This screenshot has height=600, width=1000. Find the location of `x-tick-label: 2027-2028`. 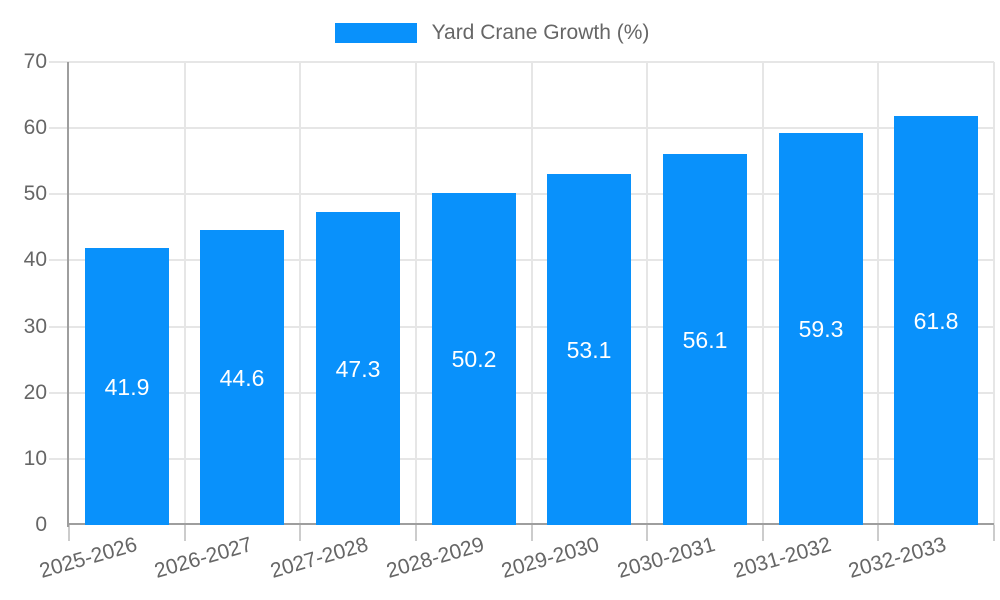

x-tick-label: 2027-2028 is located at coordinates (319, 558).